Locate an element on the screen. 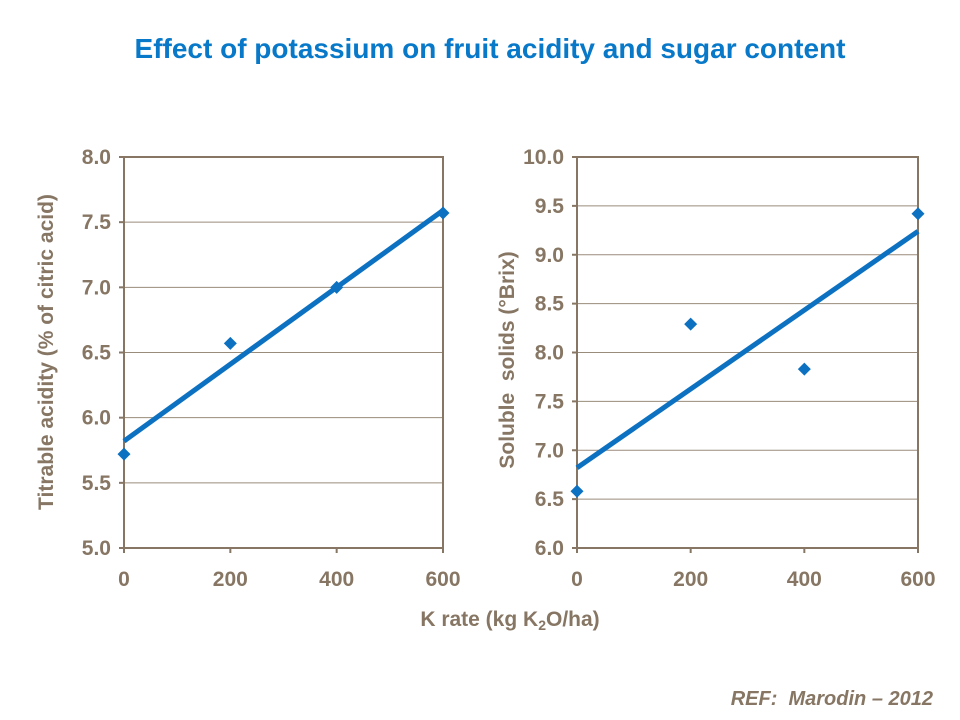  shared-x-axis-title: K rate (kg K2O/ha) is located at coordinates (510, 624).